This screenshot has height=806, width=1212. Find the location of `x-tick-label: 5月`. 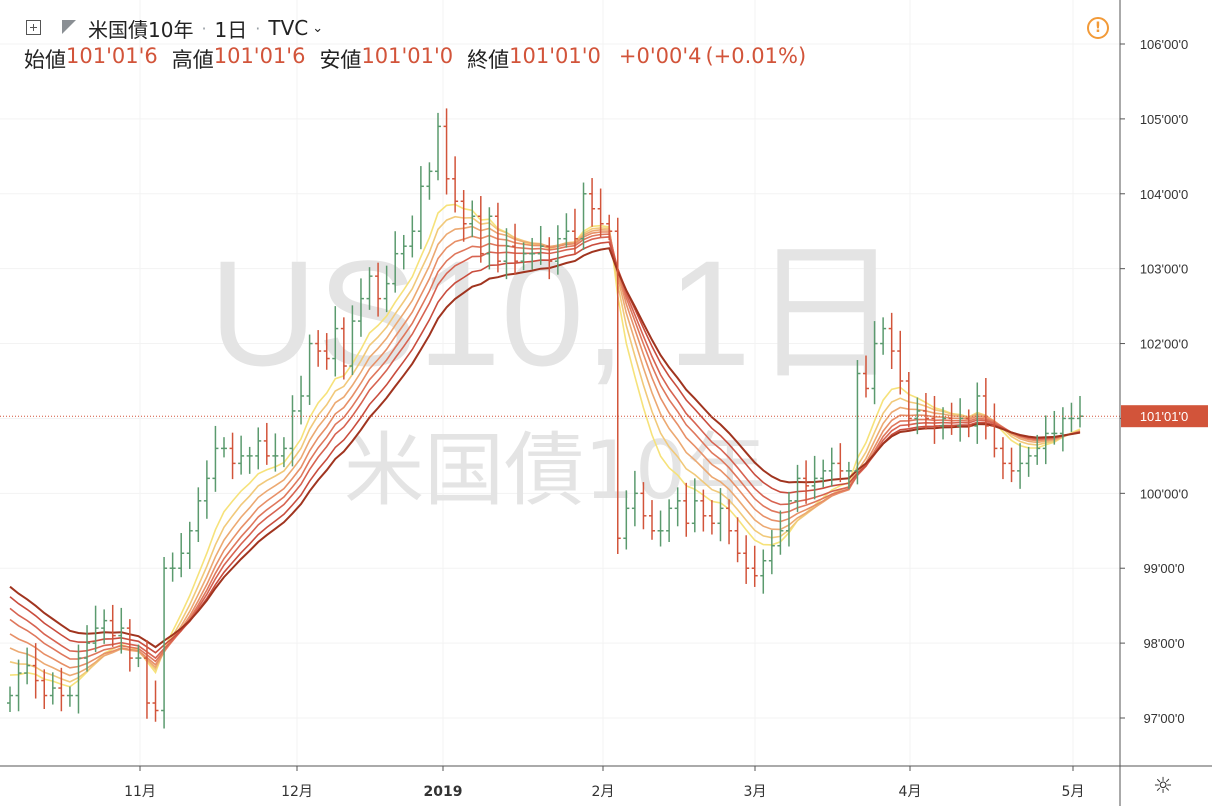

x-tick-label: 5月 is located at coordinates (1073, 792).